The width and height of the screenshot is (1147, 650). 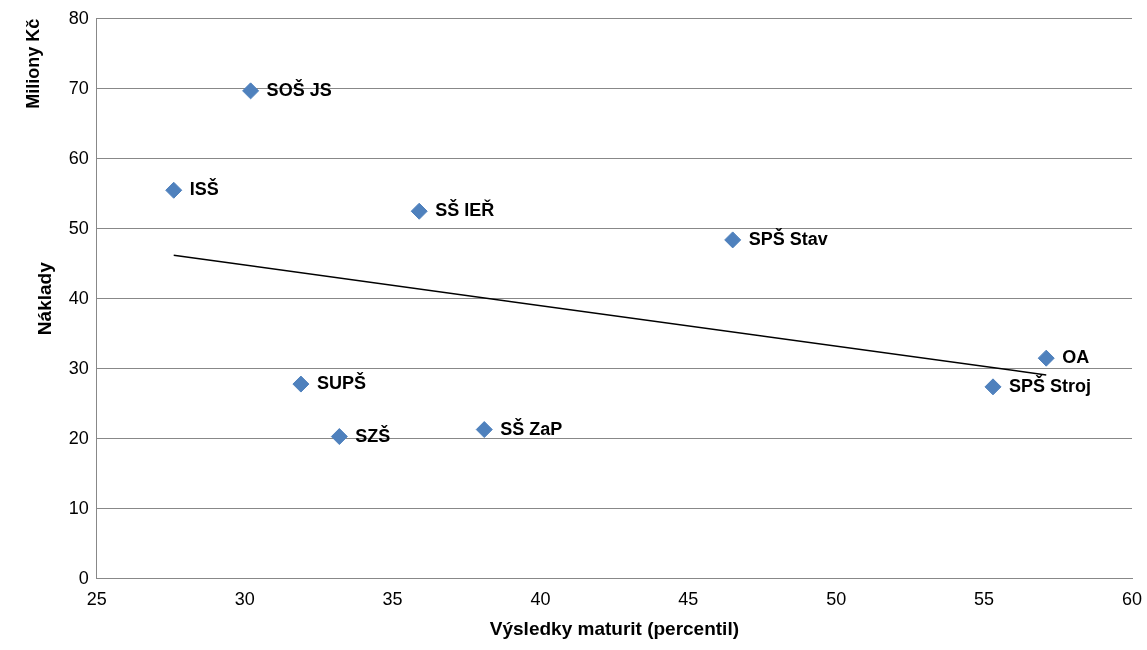 I want to click on x-tick-label: 25, so click(x=96, y=599).